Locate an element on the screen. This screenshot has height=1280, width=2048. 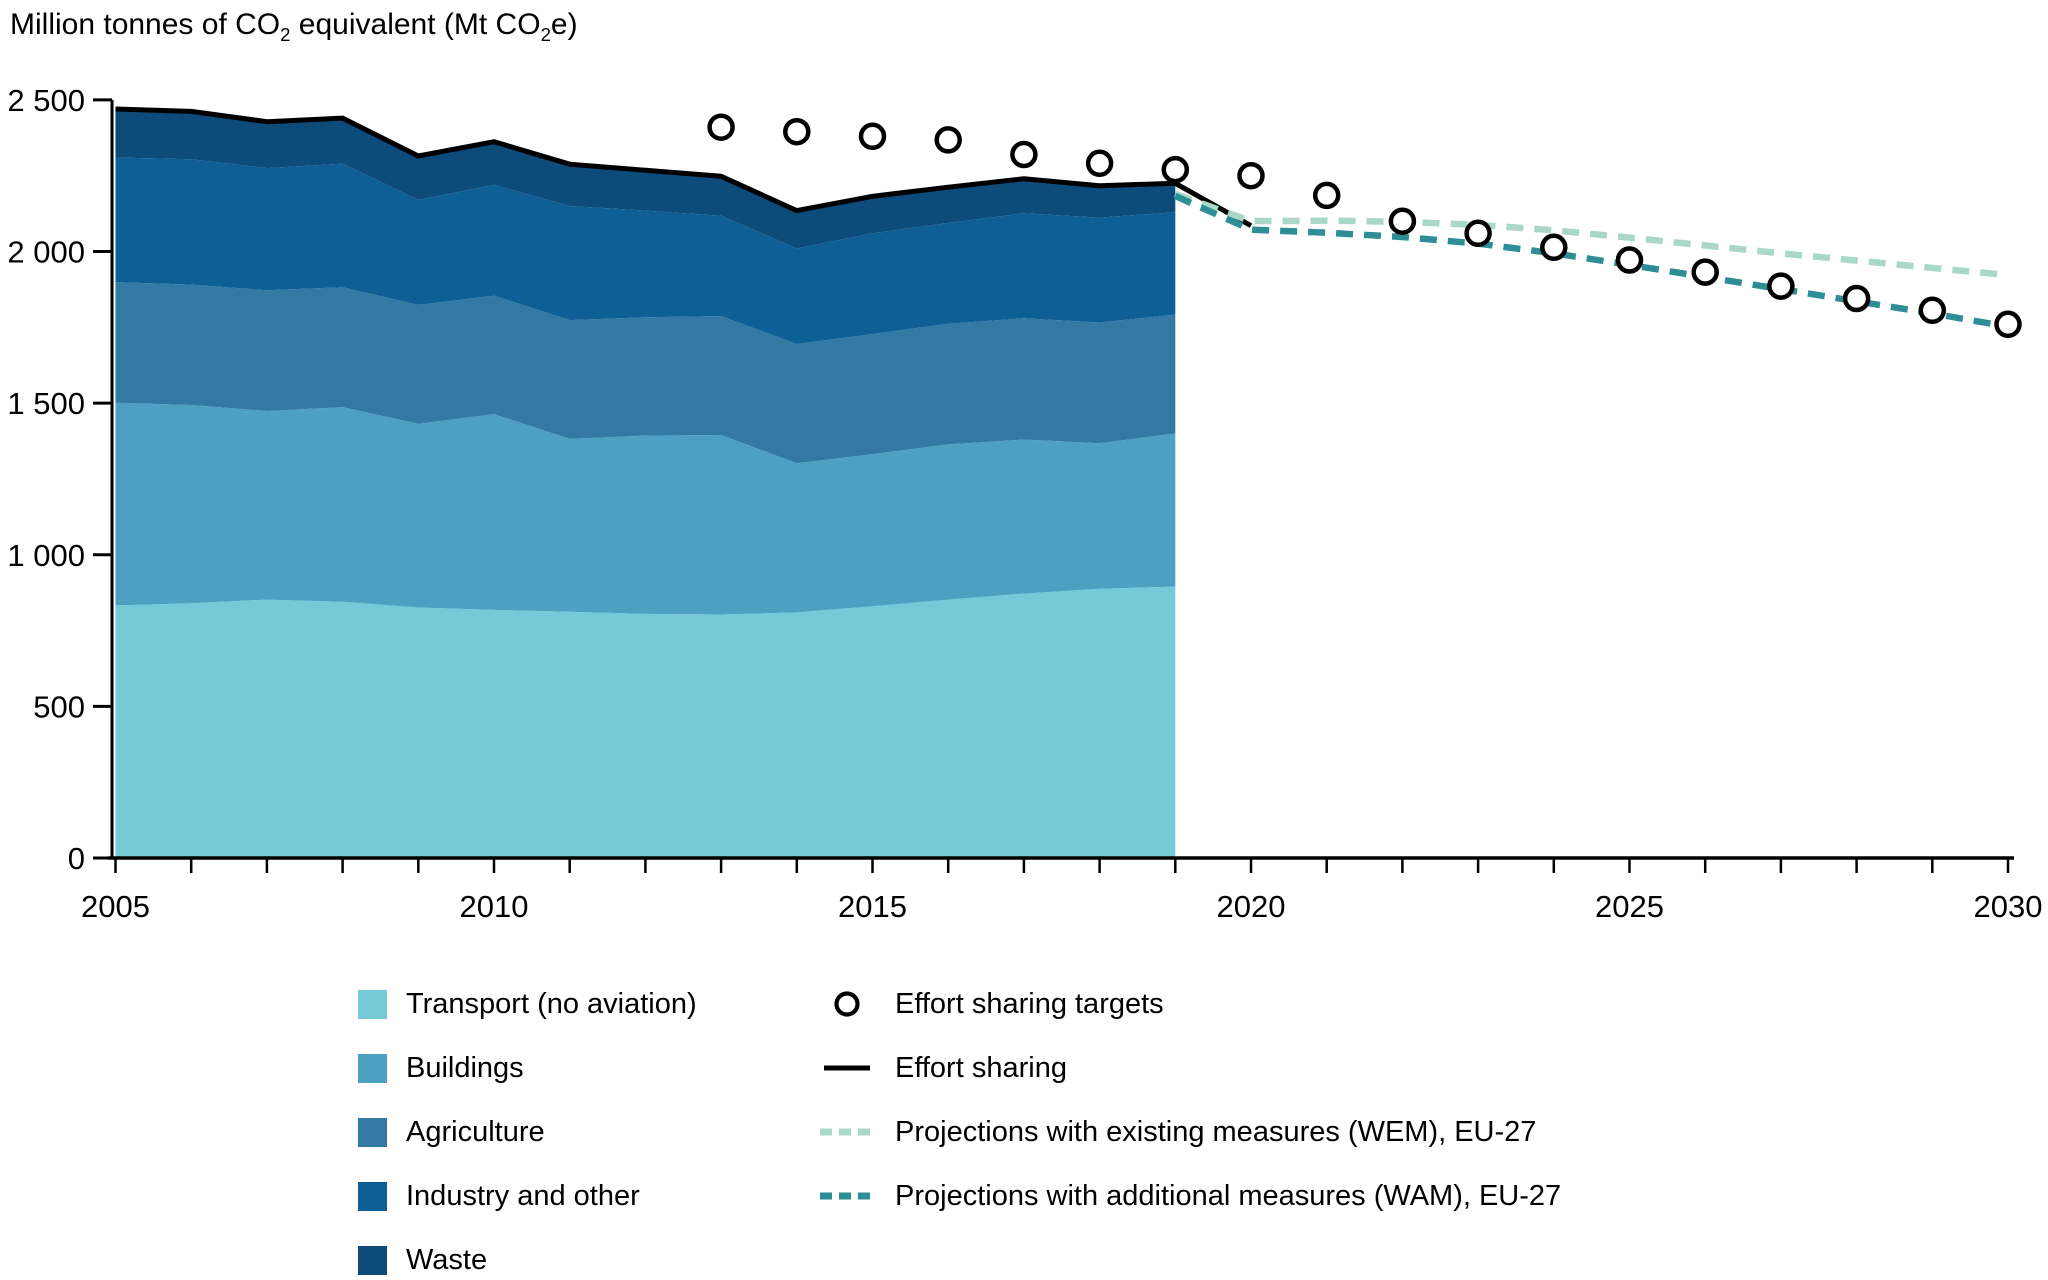
dashed-line-icon-wam is located at coordinates (847, 1196).